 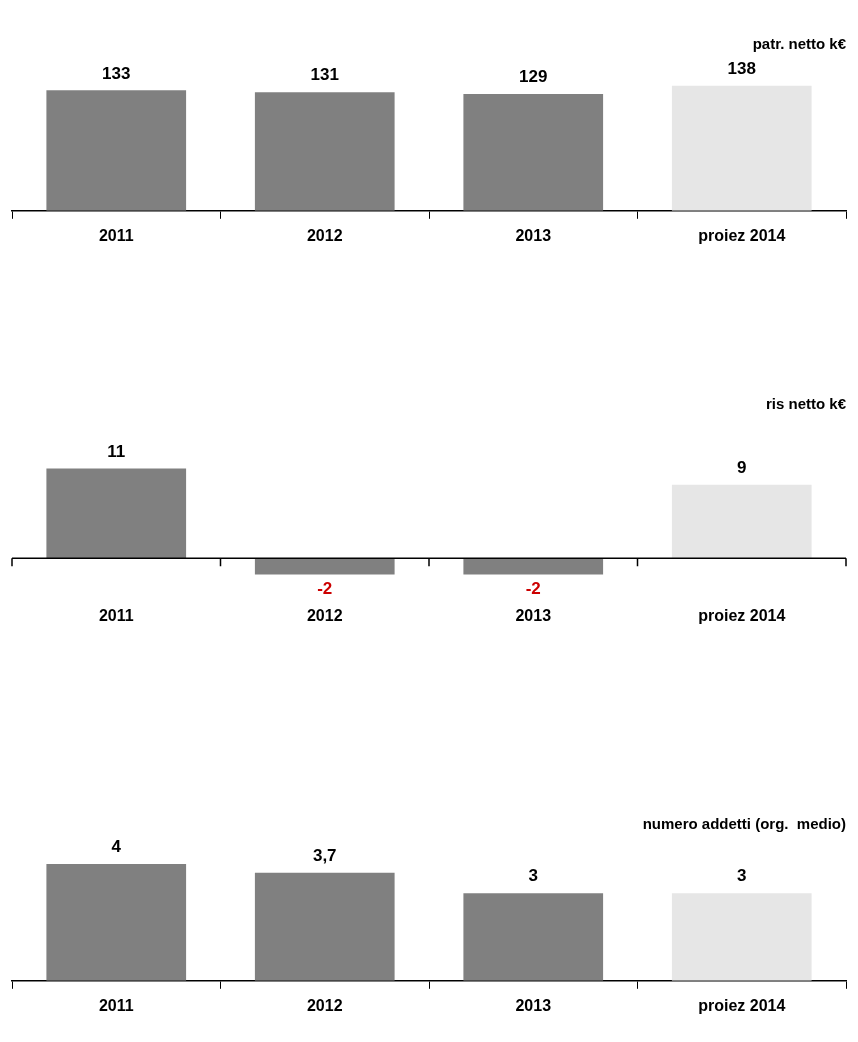 What do you see at coordinates (324, 75) in the screenshot?
I see `data-label: 131` at bounding box center [324, 75].